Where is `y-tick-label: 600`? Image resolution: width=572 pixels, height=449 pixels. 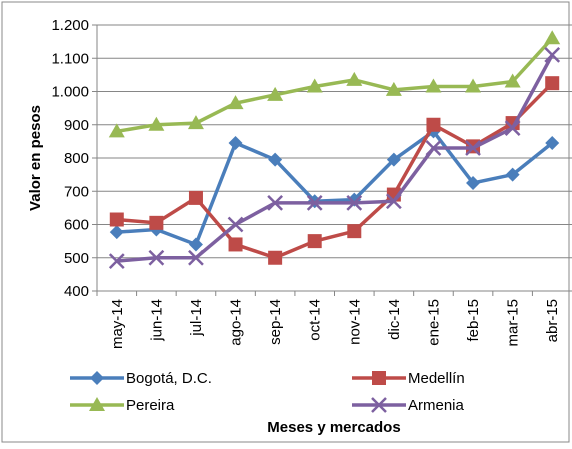
y-tick-label: 600 is located at coordinates (76, 225).